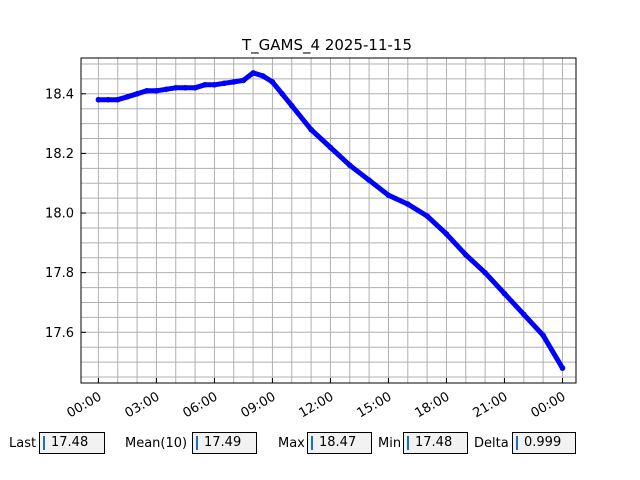 The image size is (640, 480). What do you see at coordinates (433, 405) in the screenshot?
I see `x-tick-label: 18:00` at bounding box center [433, 405].